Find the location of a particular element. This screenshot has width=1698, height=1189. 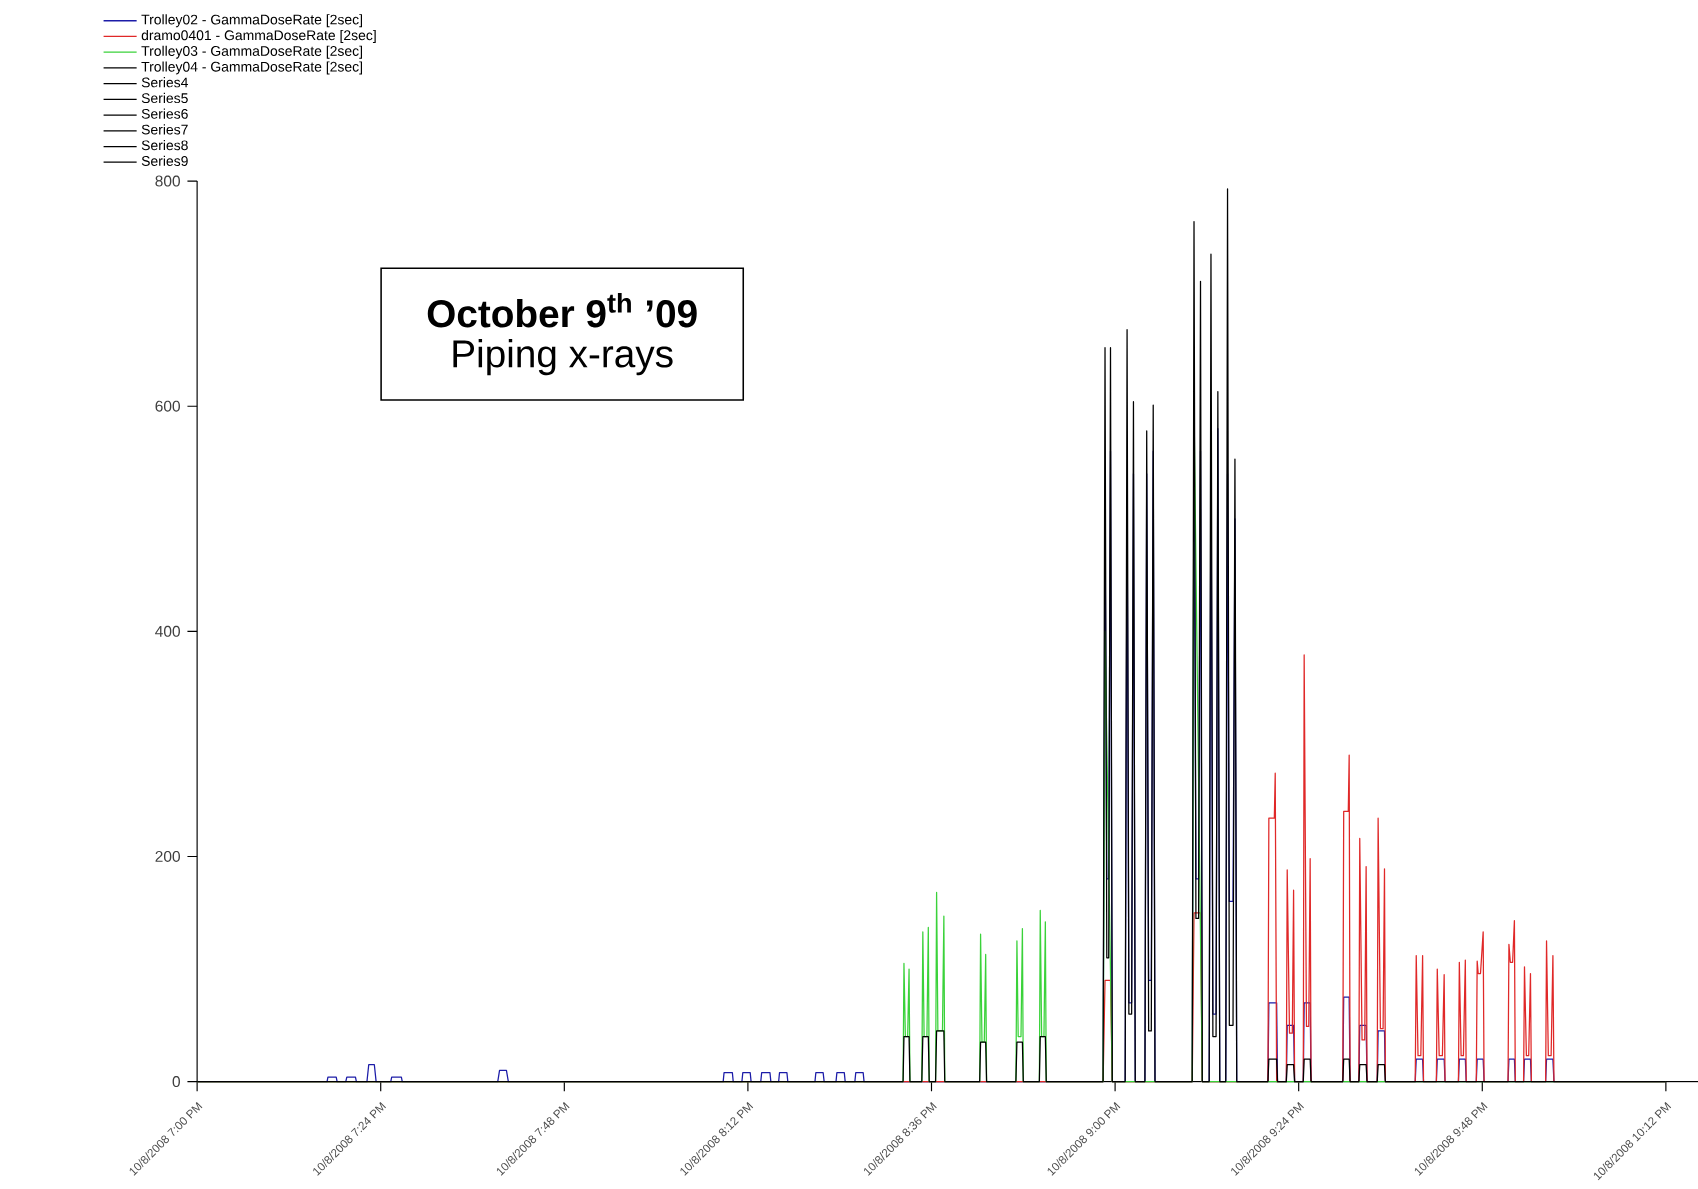

legend-label: Series9 is located at coordinates (164, 160).